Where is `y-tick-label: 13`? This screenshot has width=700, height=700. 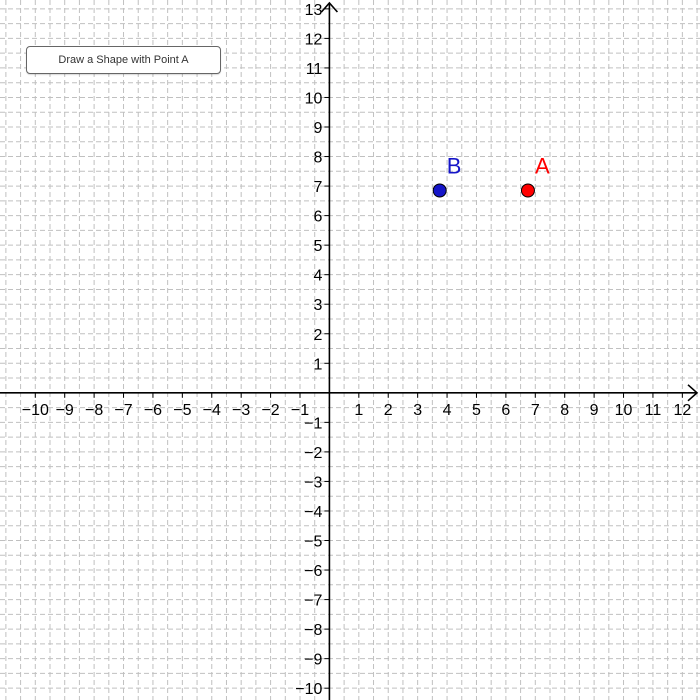
y-tick-label: 13 is located at coordinates (314, 10).